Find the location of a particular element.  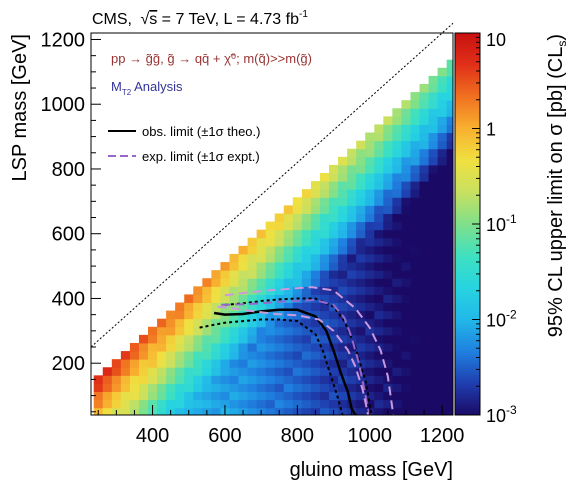

x-tick-label: 600 is located at coordinates (224, 436).